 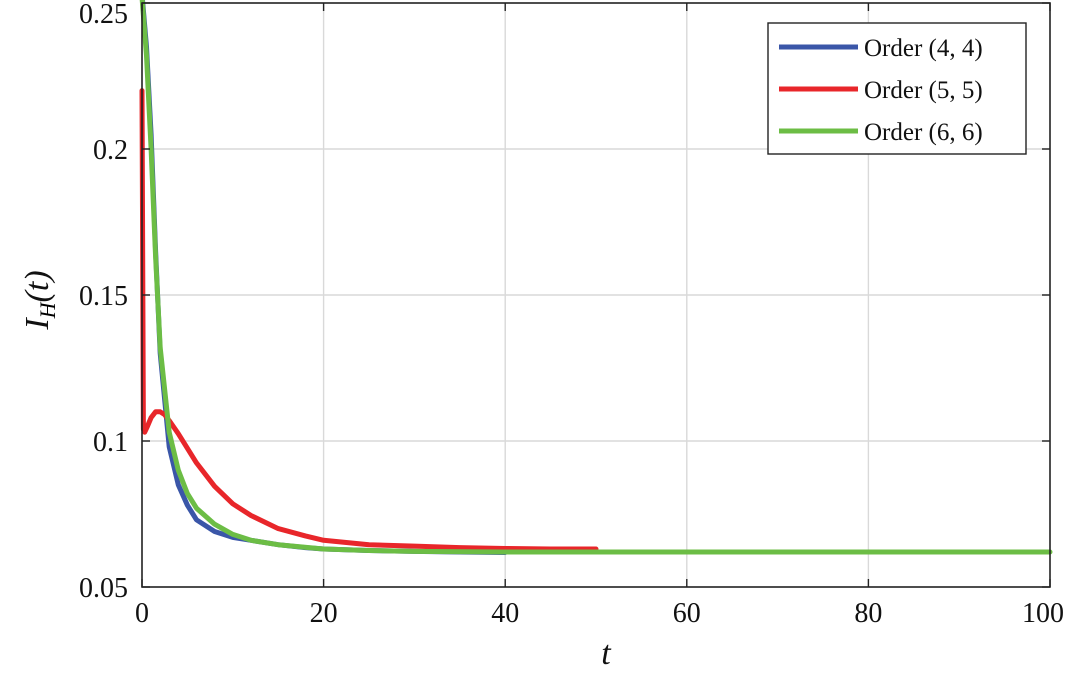 What do you see at coordinates (47, 310) in the screenshot?
I see `y-axis-label-sub: H` at bounding box center [47, 310].